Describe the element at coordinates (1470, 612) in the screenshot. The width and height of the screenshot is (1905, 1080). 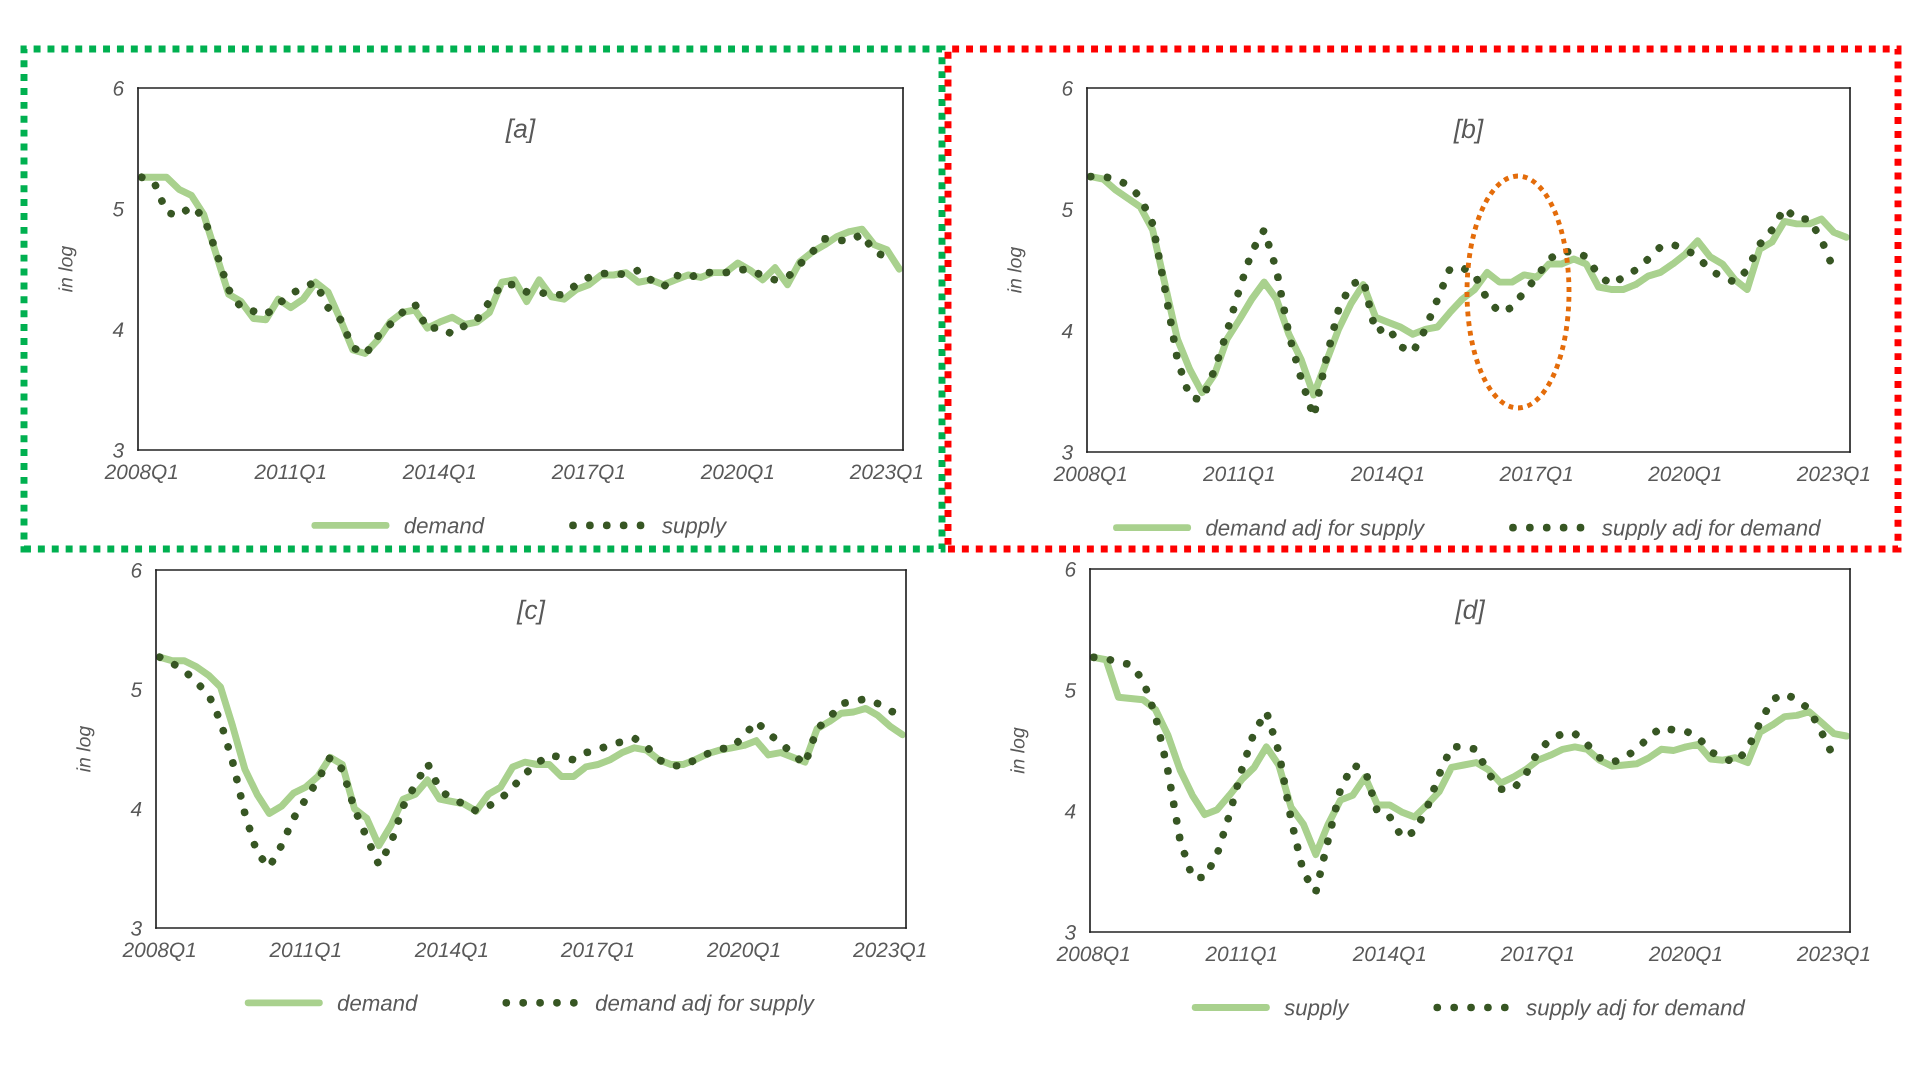
I see `text: [d]` at that location.